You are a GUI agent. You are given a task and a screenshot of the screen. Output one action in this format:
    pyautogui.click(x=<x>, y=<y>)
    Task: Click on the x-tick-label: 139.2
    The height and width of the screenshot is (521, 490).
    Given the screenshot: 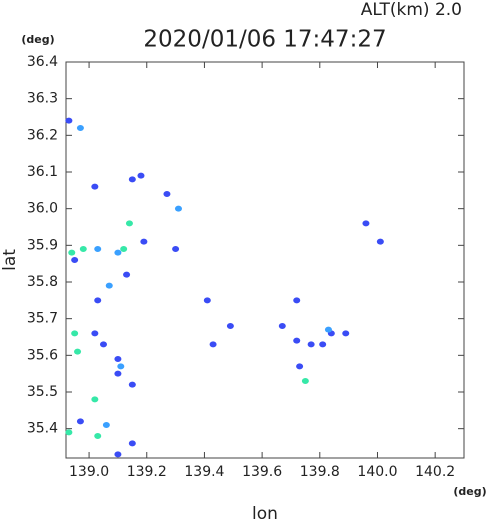 What is the action you would take?
    pyautogui.click(x=147, y=472)
    